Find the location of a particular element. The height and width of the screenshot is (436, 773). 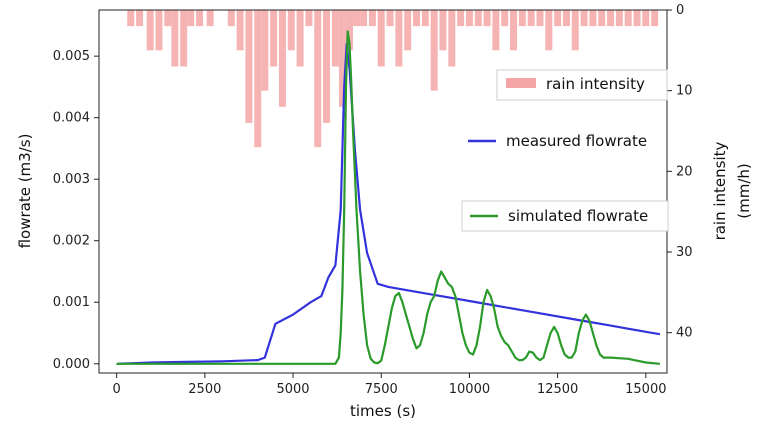

x-axis-title: times (s) is located at coordinates (383, 411).